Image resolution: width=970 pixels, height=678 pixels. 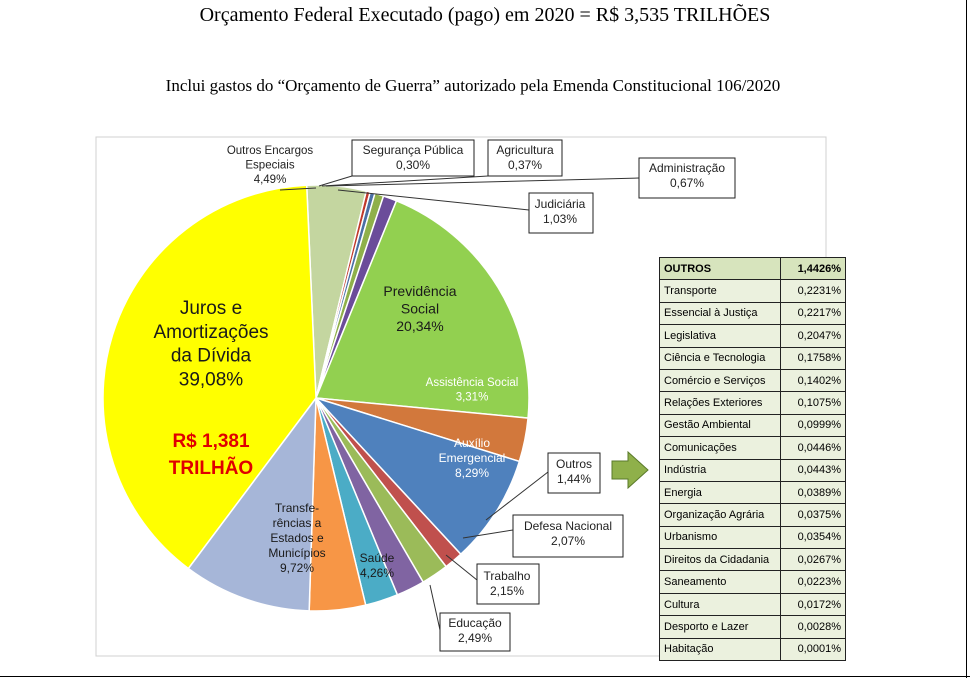 I want to click on slice-label: Agricultura 0,37%, so click(x=525, y=157).